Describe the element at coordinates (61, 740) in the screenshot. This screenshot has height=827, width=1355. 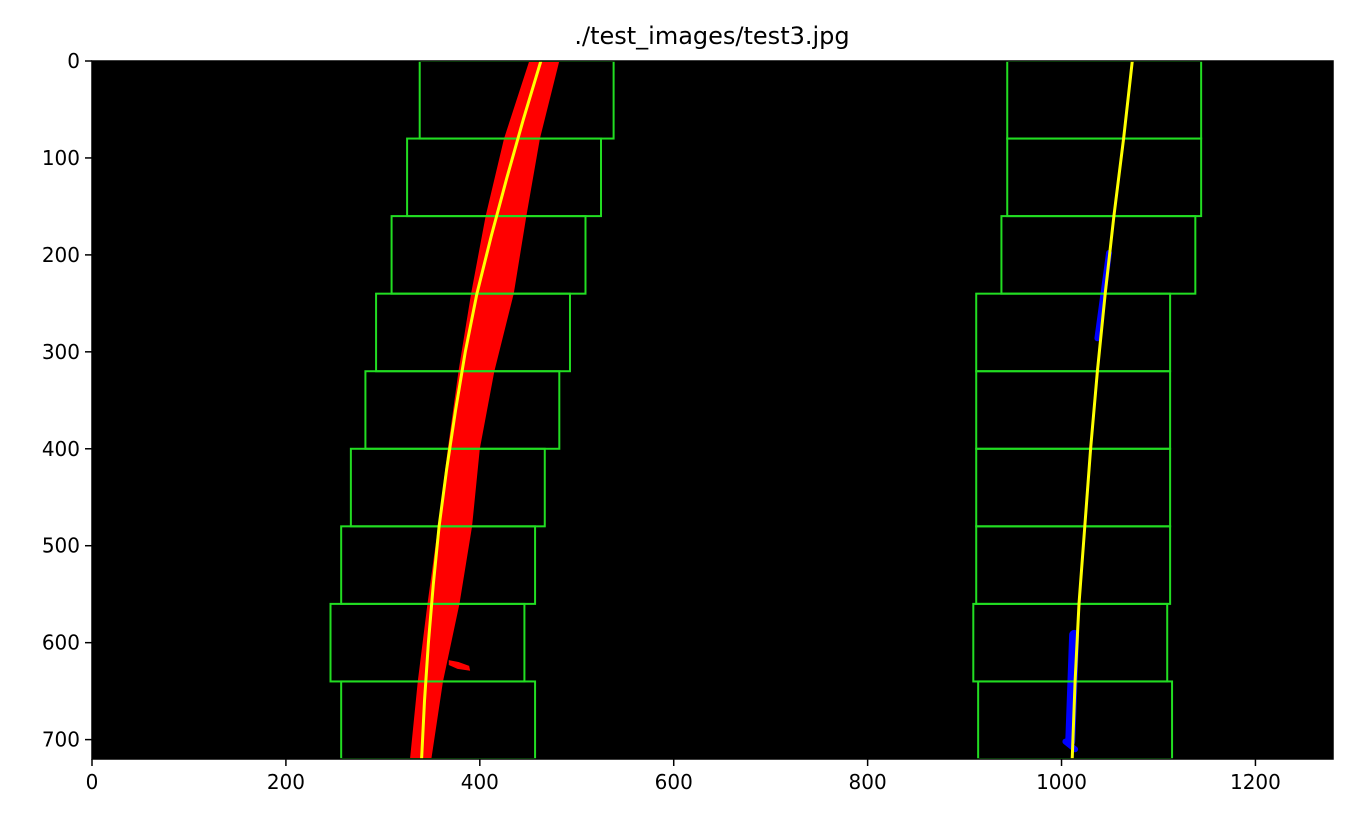
I see `y-tick-label-700: 700` at that location.